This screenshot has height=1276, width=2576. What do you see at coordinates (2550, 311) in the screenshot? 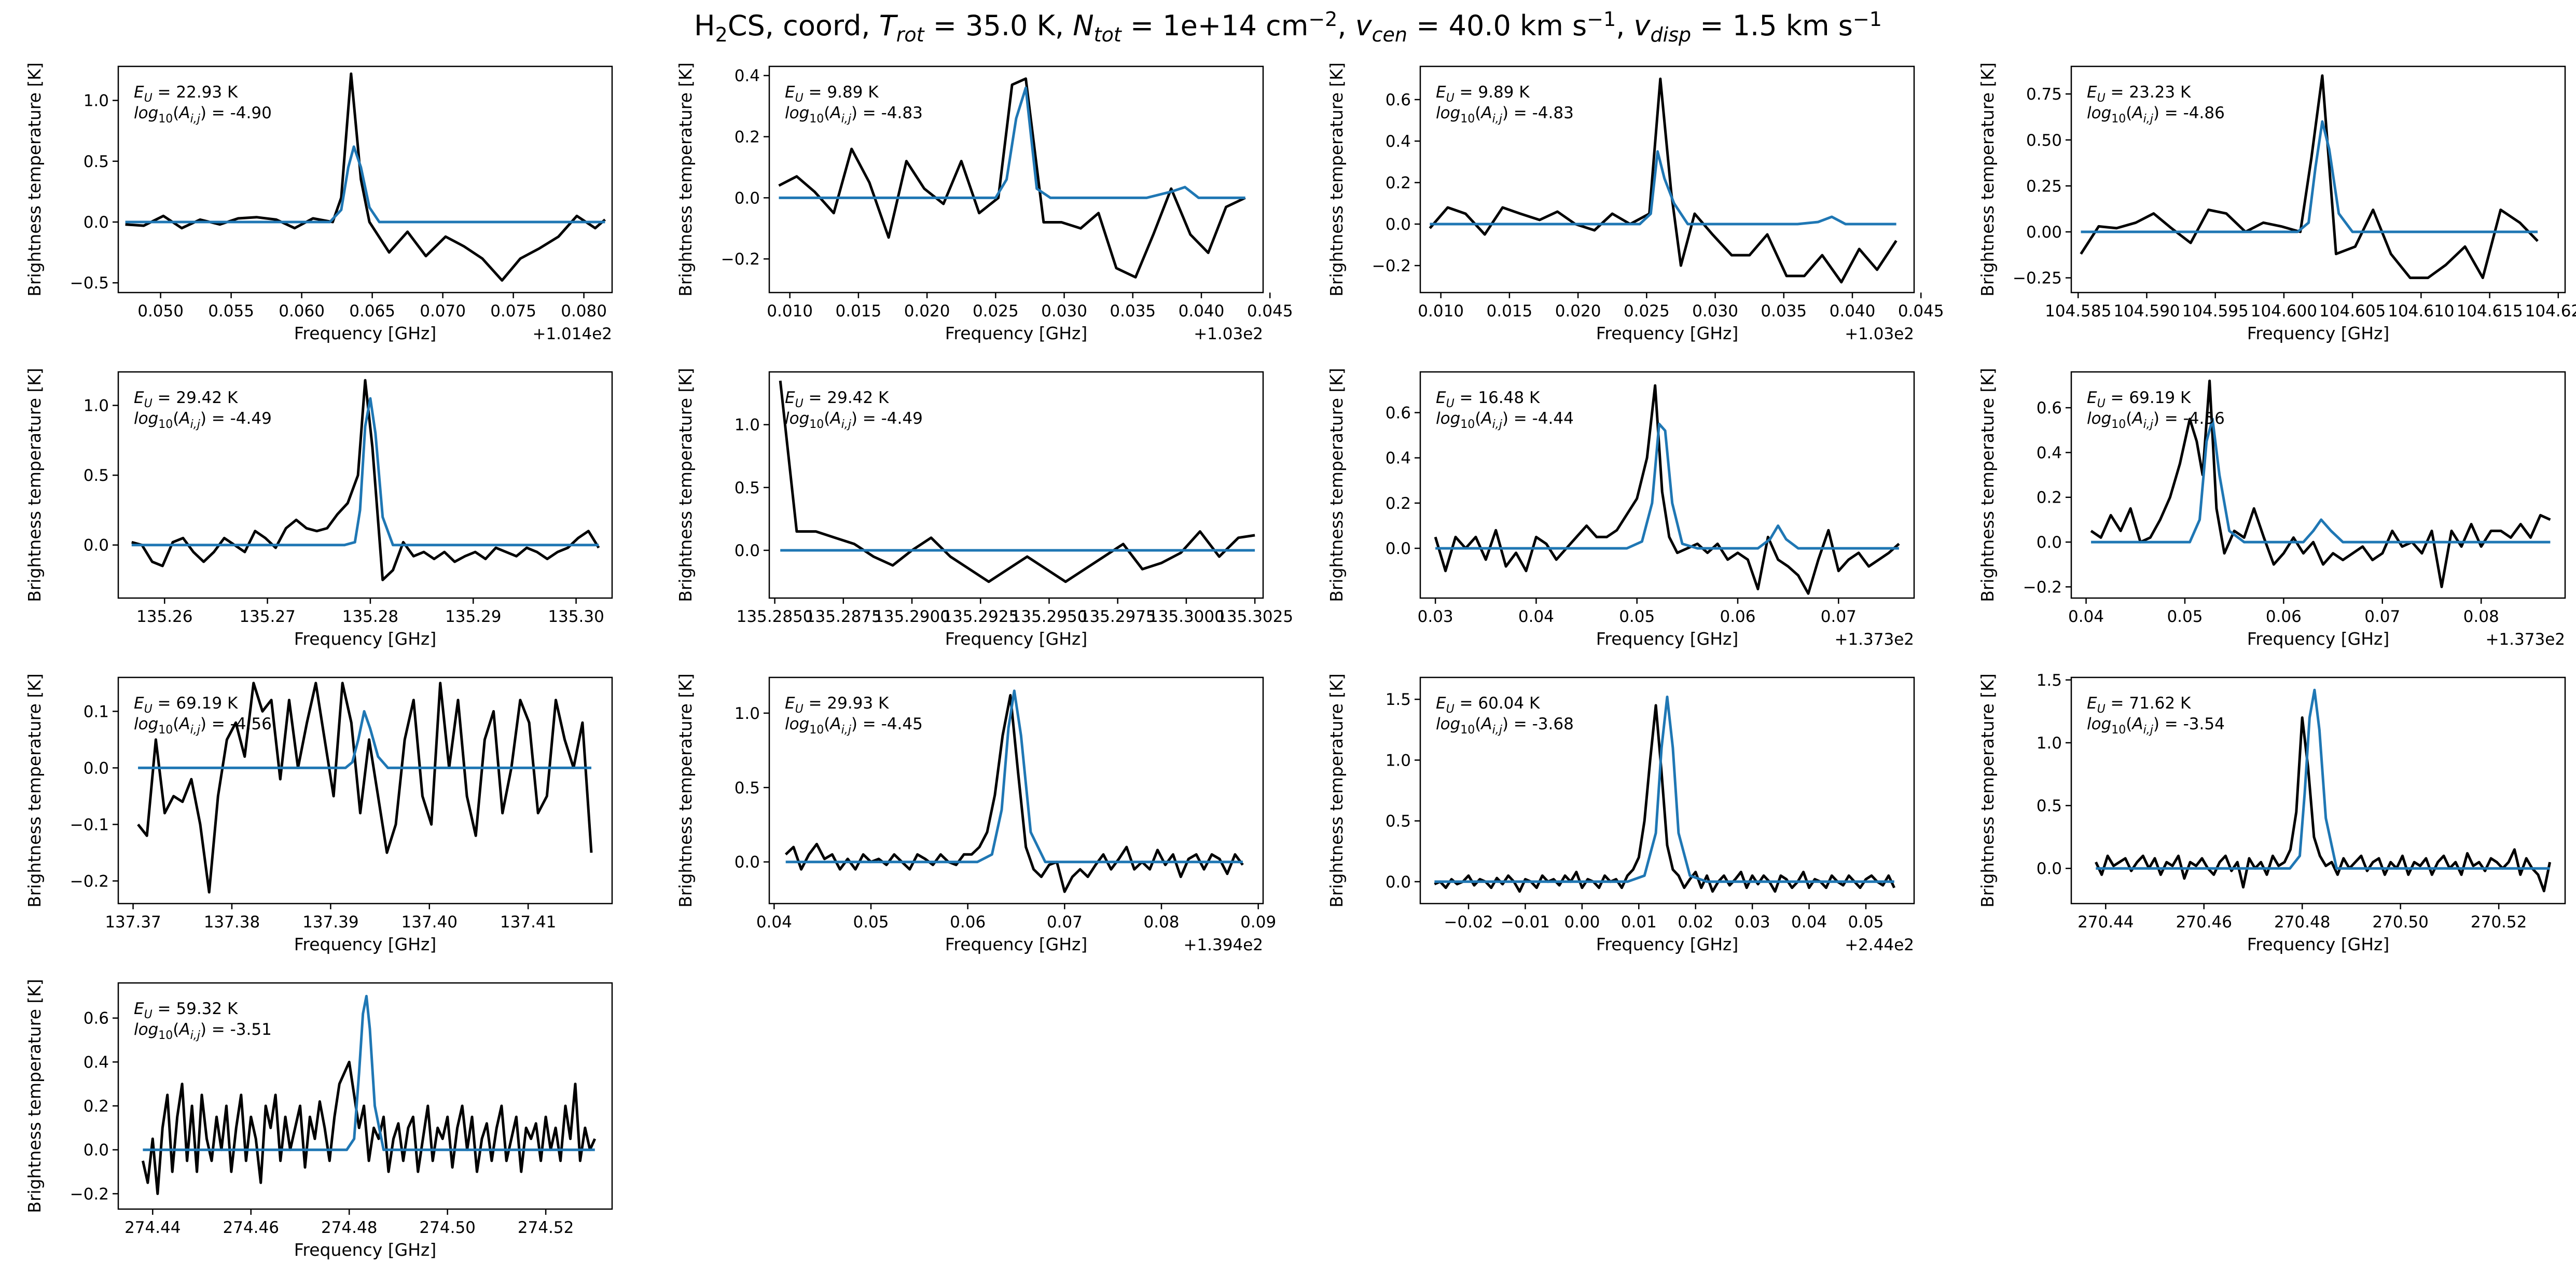
I see `x-tick-label: 104.620` at bounding box center [2550, 311].